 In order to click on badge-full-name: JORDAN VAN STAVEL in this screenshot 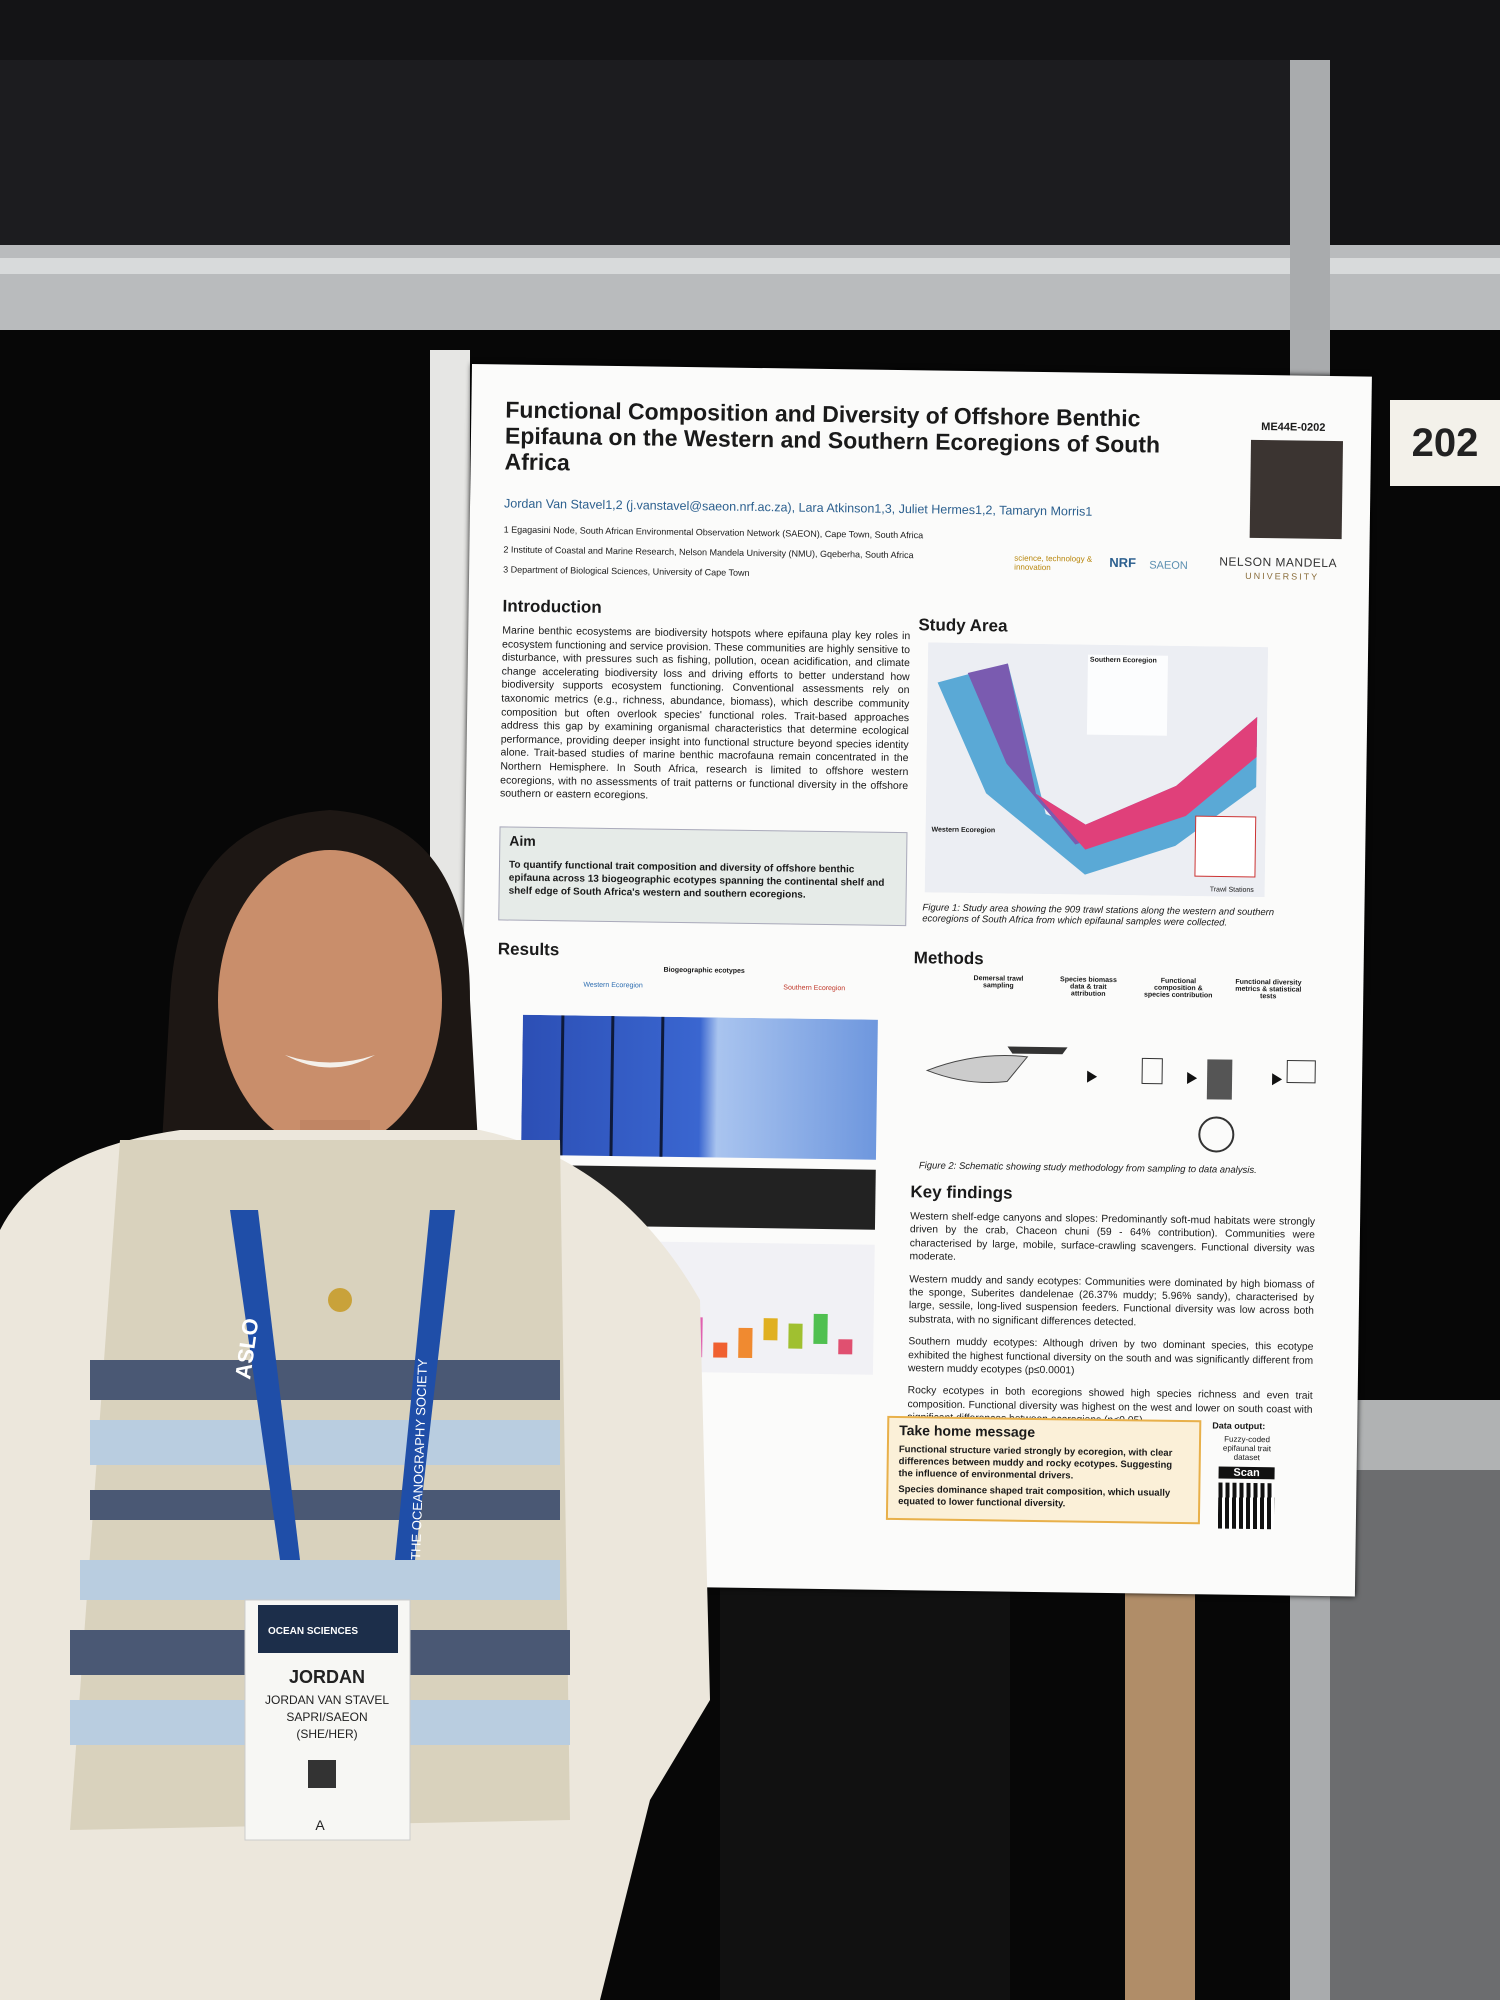, I will do `click(327, 1700)`.